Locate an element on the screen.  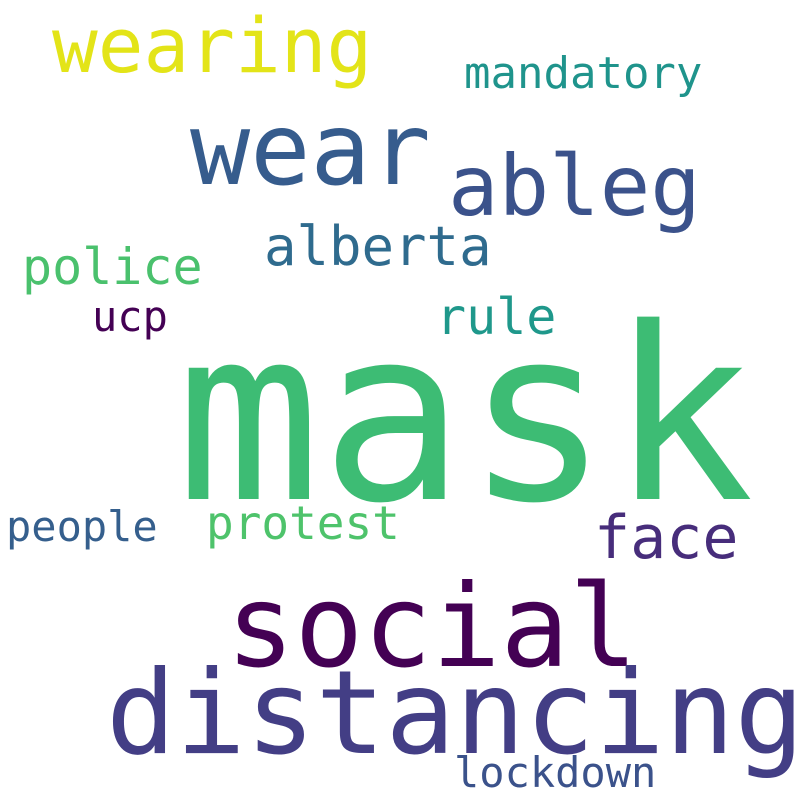
word-face: face is located at coordinates (666, 538).